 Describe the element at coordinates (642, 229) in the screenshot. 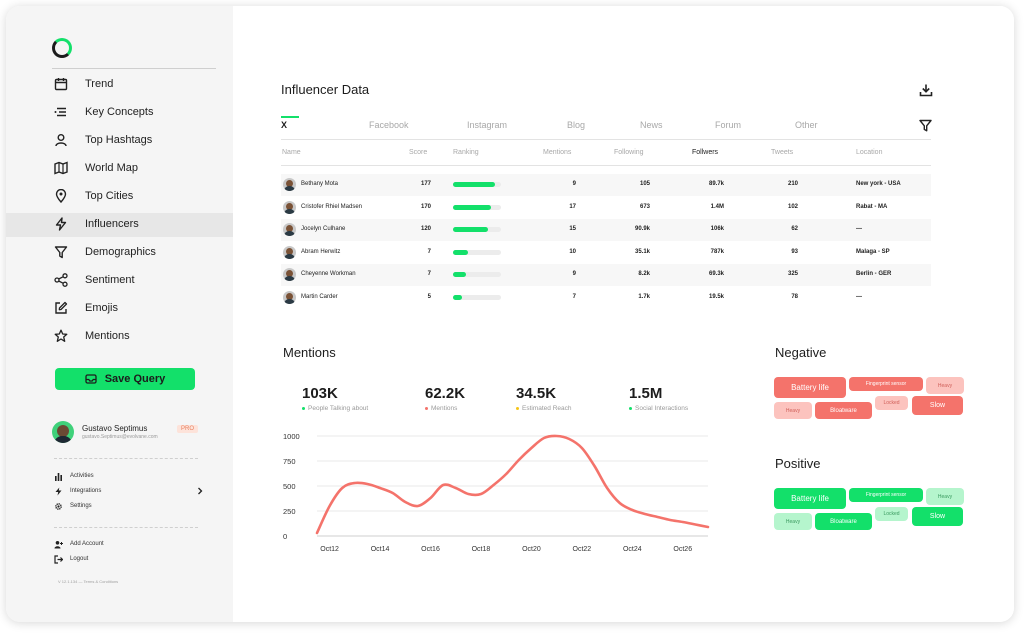

I see `cell-following: 90.9k` at that location.